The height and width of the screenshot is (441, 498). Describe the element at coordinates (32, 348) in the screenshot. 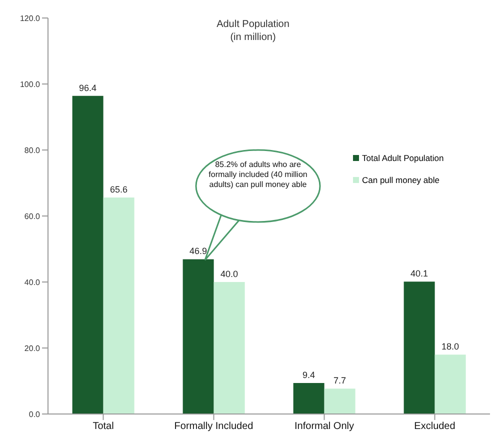

I see `y-tick-label: 20.0` at that location.